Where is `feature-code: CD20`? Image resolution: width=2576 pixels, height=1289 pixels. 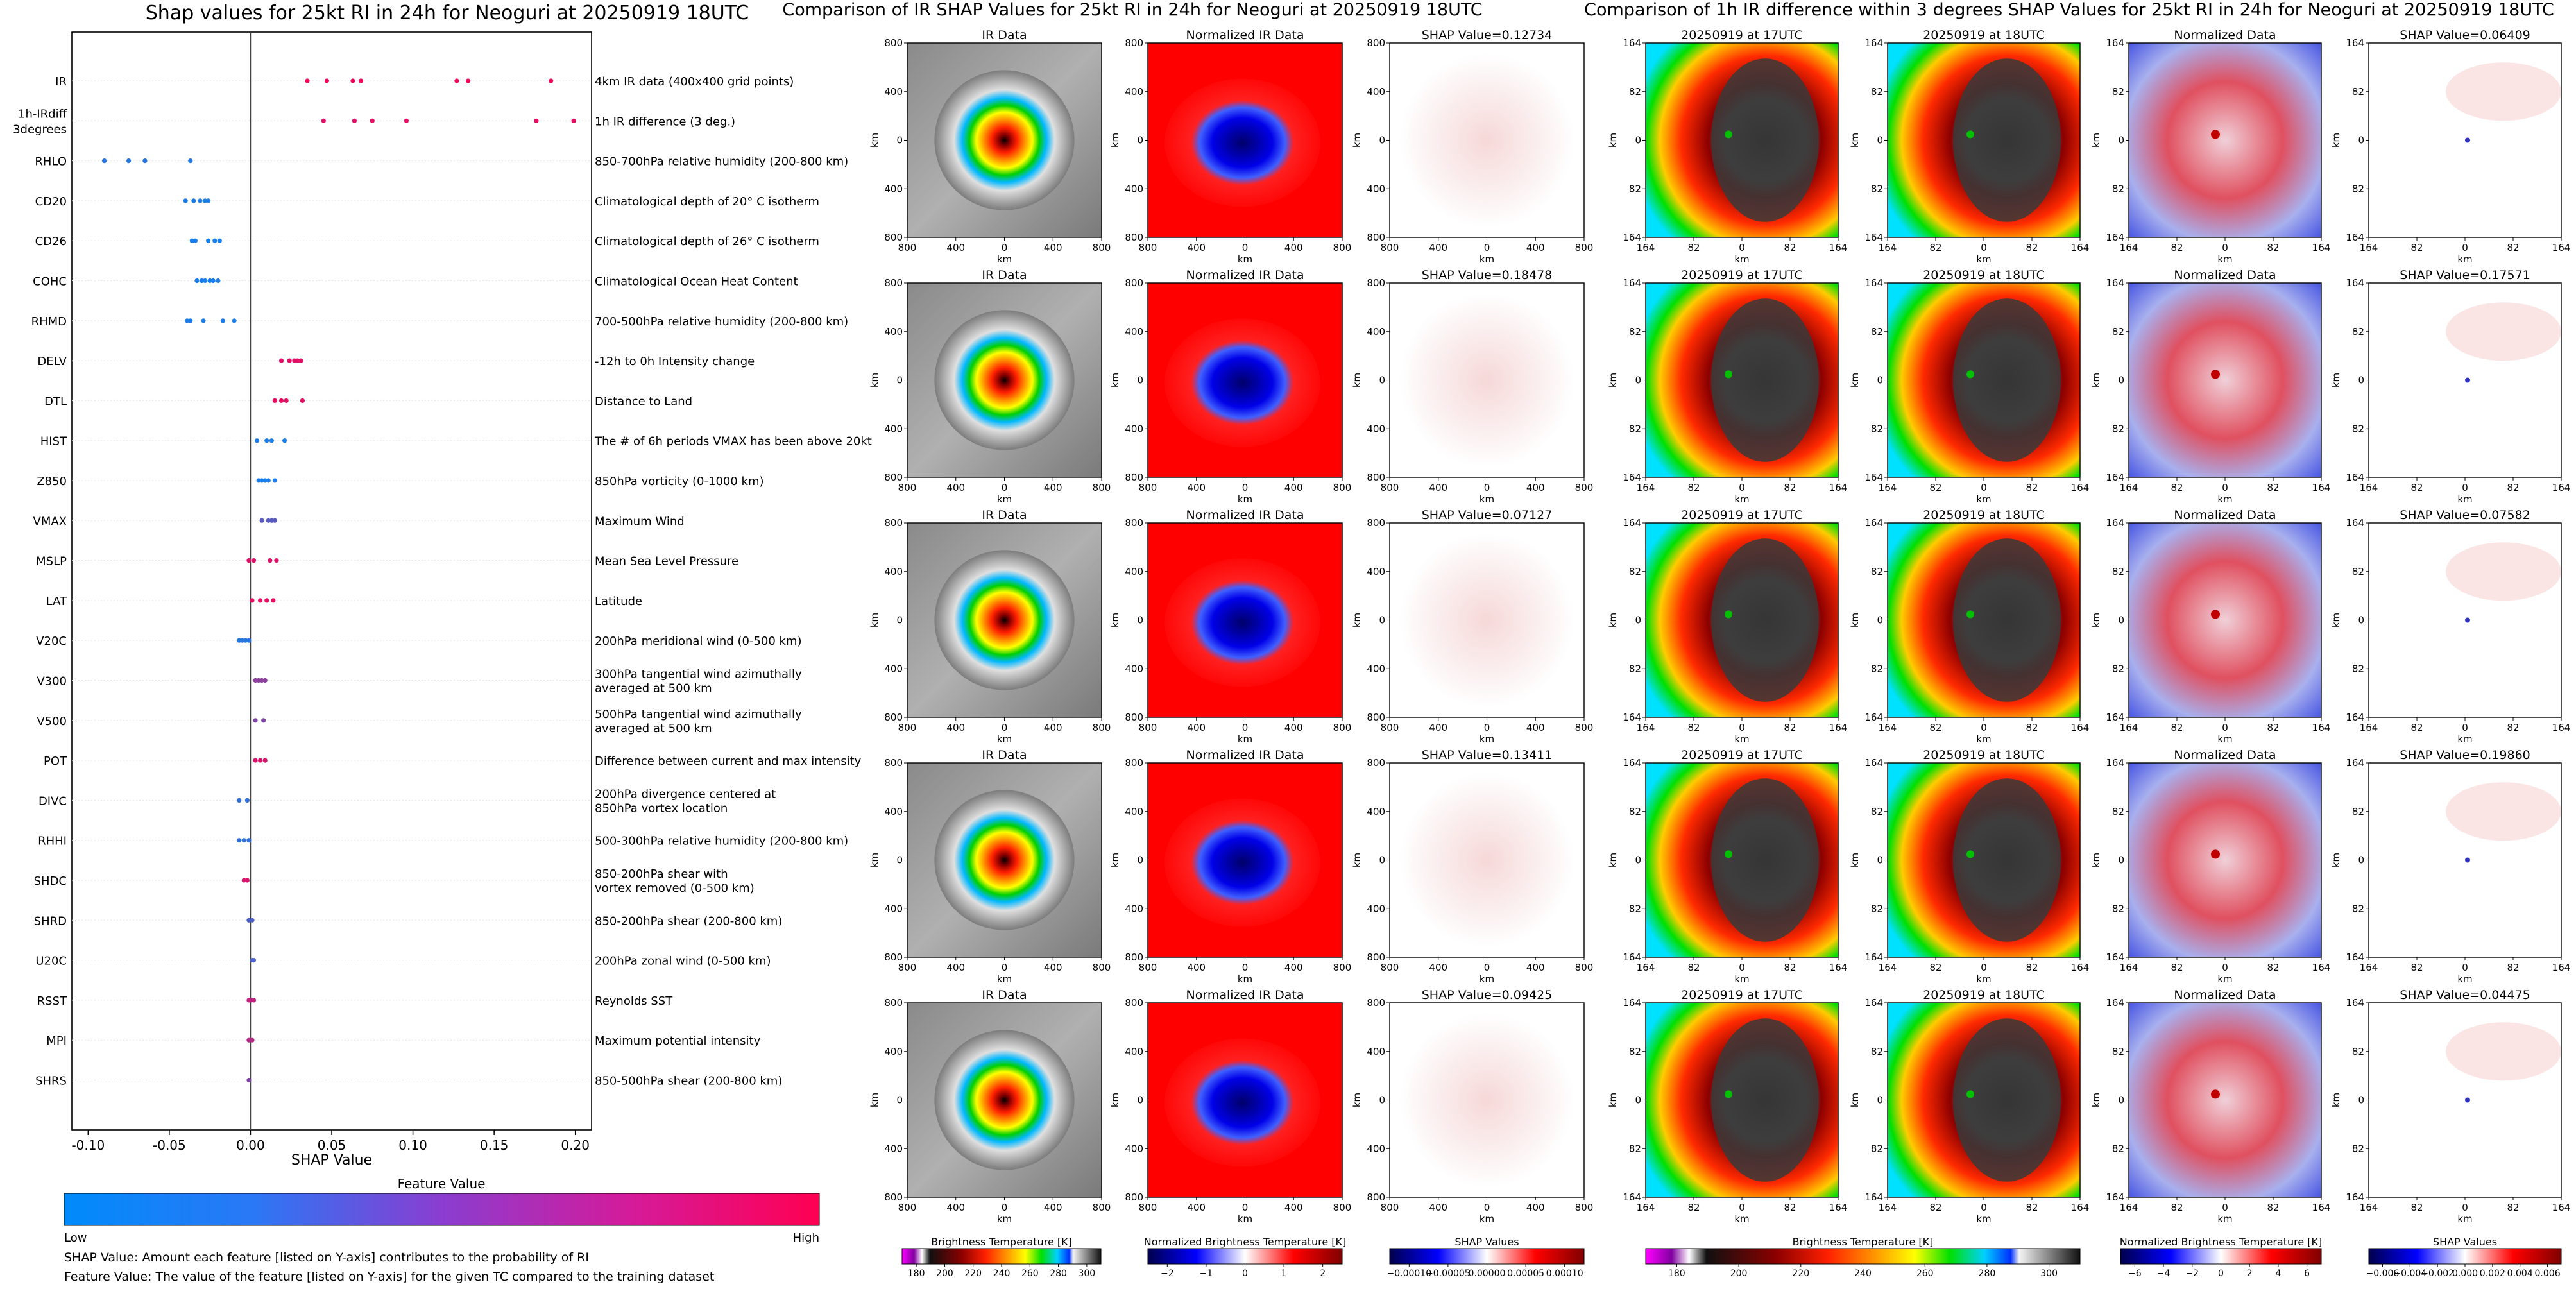
feature-code: CD20 is located at coordinates (51, 202).